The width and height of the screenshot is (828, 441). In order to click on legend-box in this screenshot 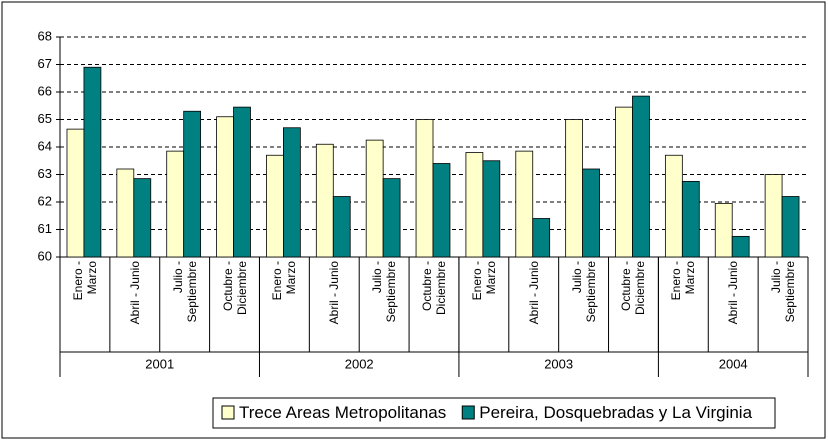, I will do `click(494, 413)`.